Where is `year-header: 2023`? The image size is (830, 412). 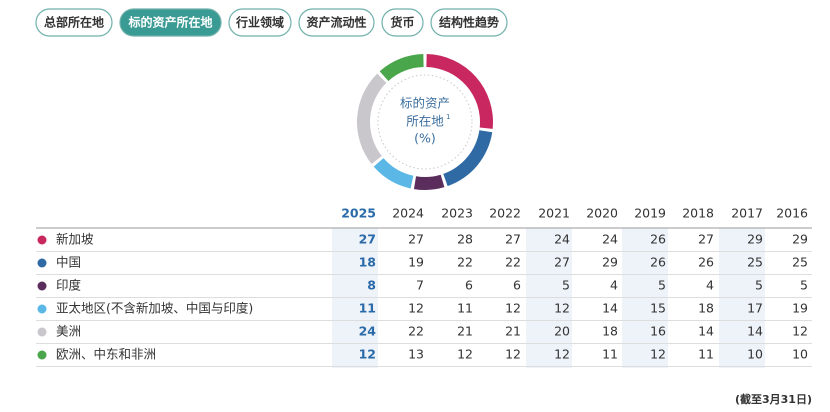 year-header: 2023 is located at coordinates (457, 213).